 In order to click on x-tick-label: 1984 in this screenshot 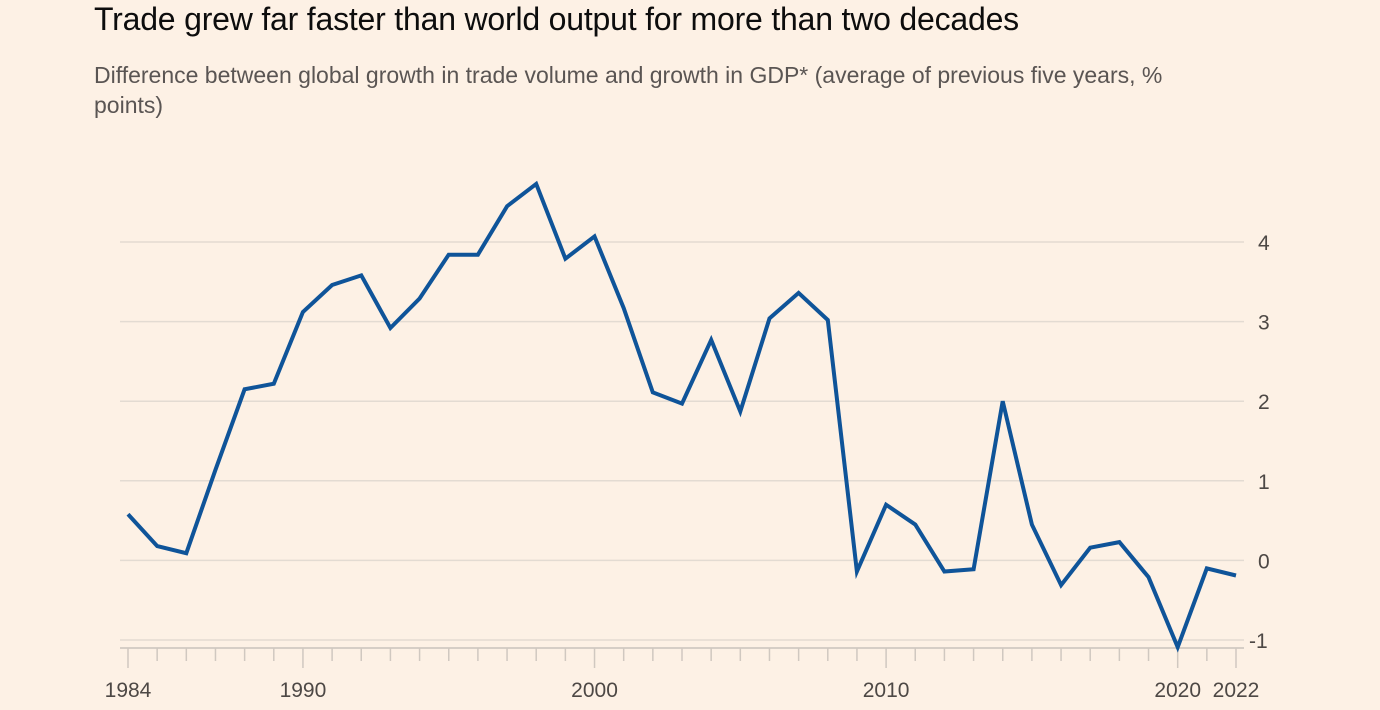, I will do `click(128, 690)`.